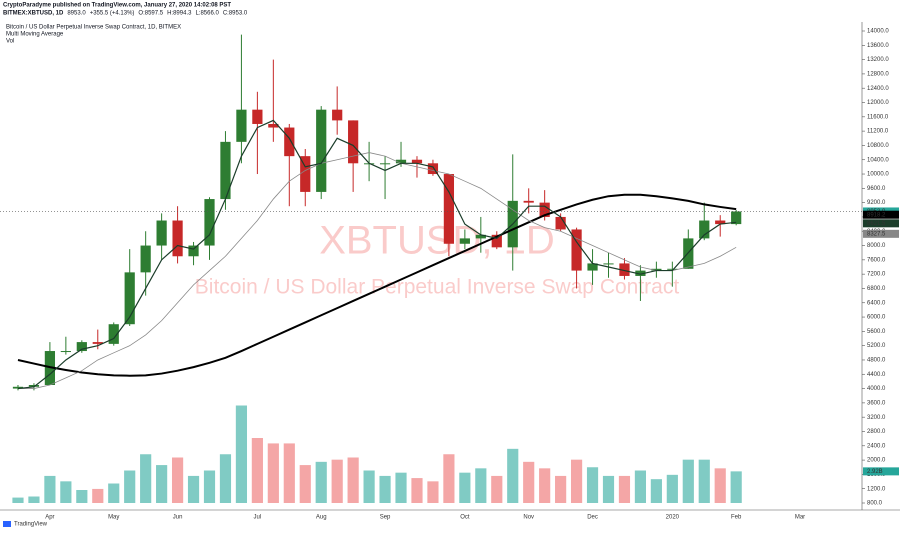 The image size is (900, 533). What do you see at coordinates (876, 189) in the screenshot?
I see `y-tick-label: 9600.0` at bounding box center [876, 189].